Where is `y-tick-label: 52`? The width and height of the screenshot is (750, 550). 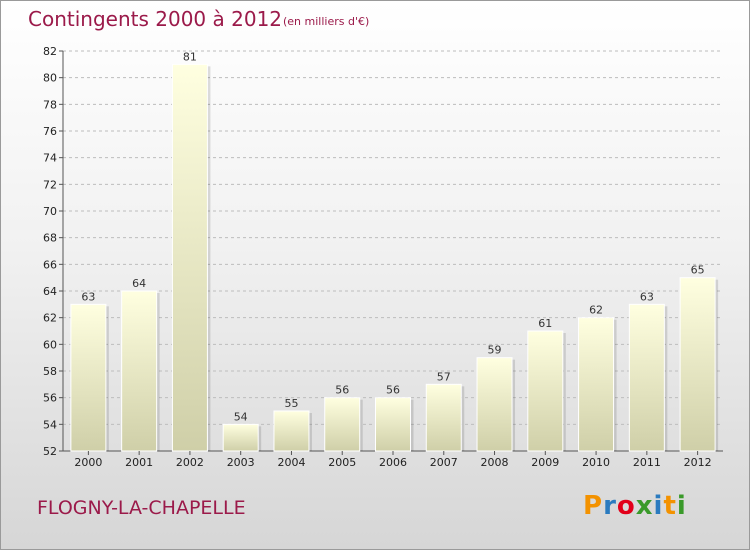 y-tick-label: 52 is located at coordinates (50, 451).